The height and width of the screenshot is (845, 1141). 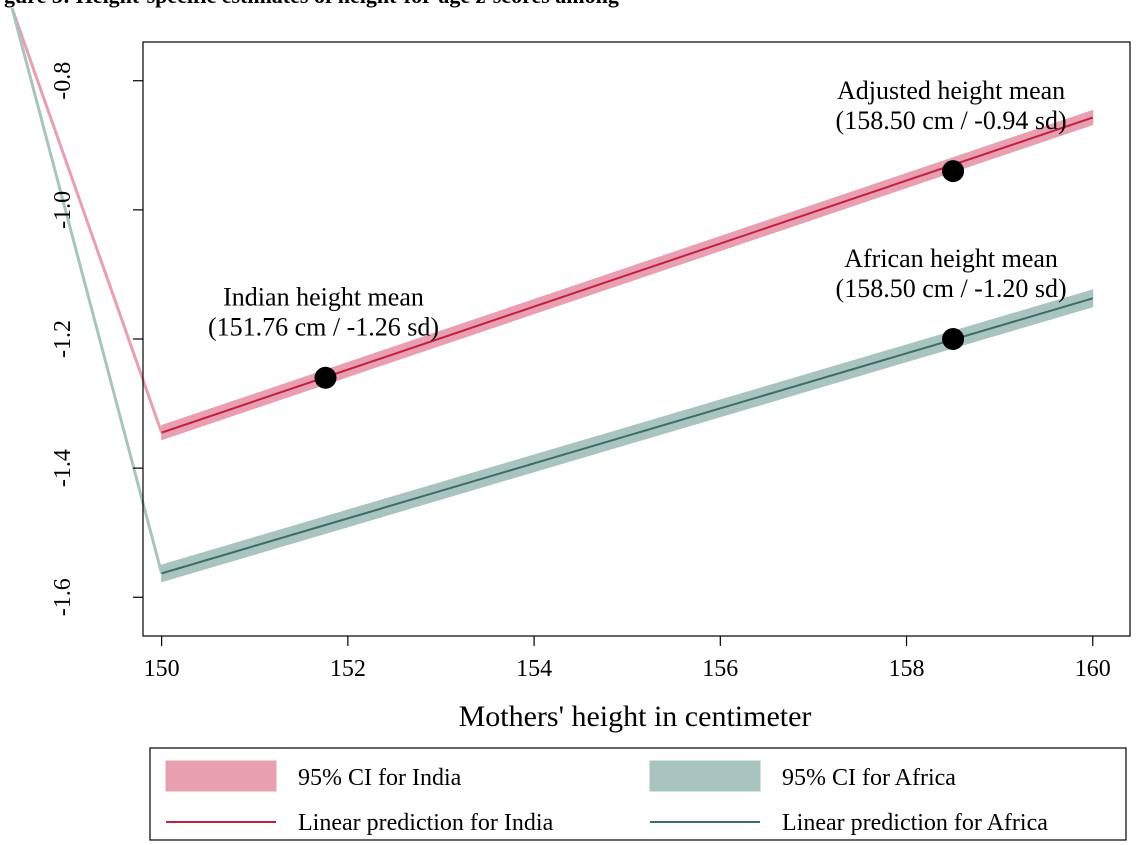 What do you see at coordinates (162, 669) in the screenshot?
I see `x-tick-label: 150` at bounding box center [162, 669].